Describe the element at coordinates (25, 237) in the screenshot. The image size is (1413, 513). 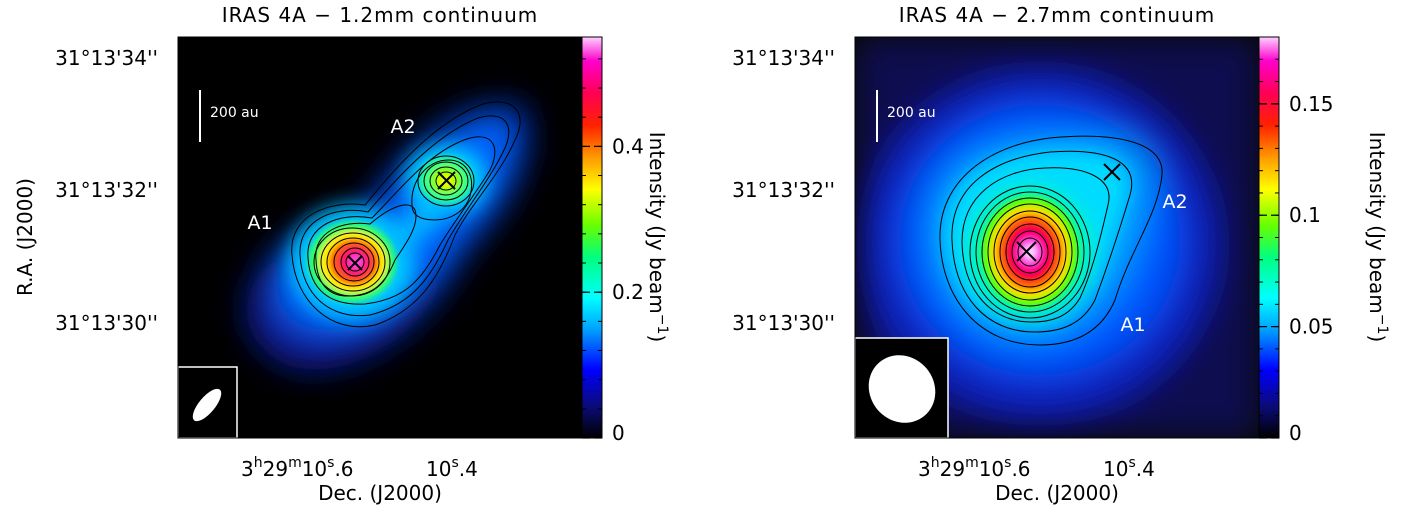
I see `y-axis-label: R.A. (J2000)` at that location.